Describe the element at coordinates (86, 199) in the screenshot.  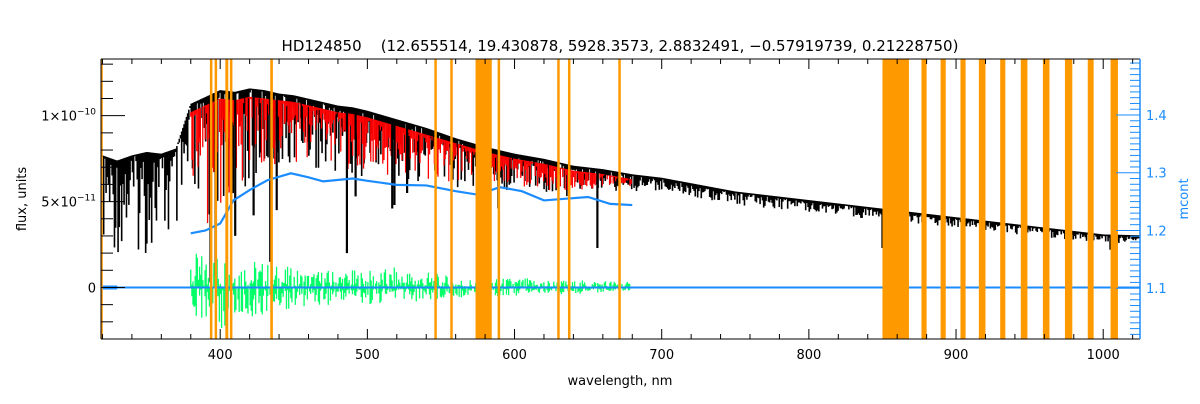
I see `y-tick-exponent: −11` at that location.